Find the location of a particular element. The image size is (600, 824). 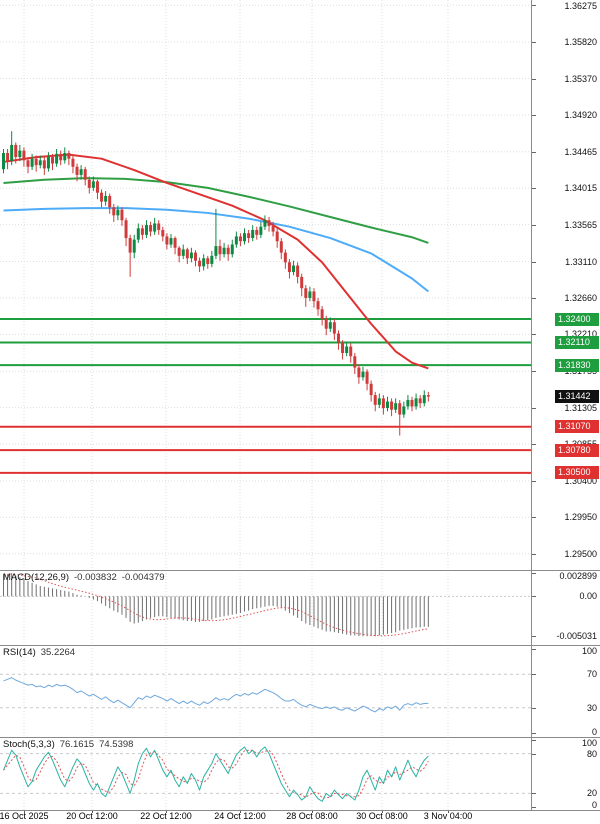

axis-tick-label: 1.34465 is located at coordinates (580, 151).